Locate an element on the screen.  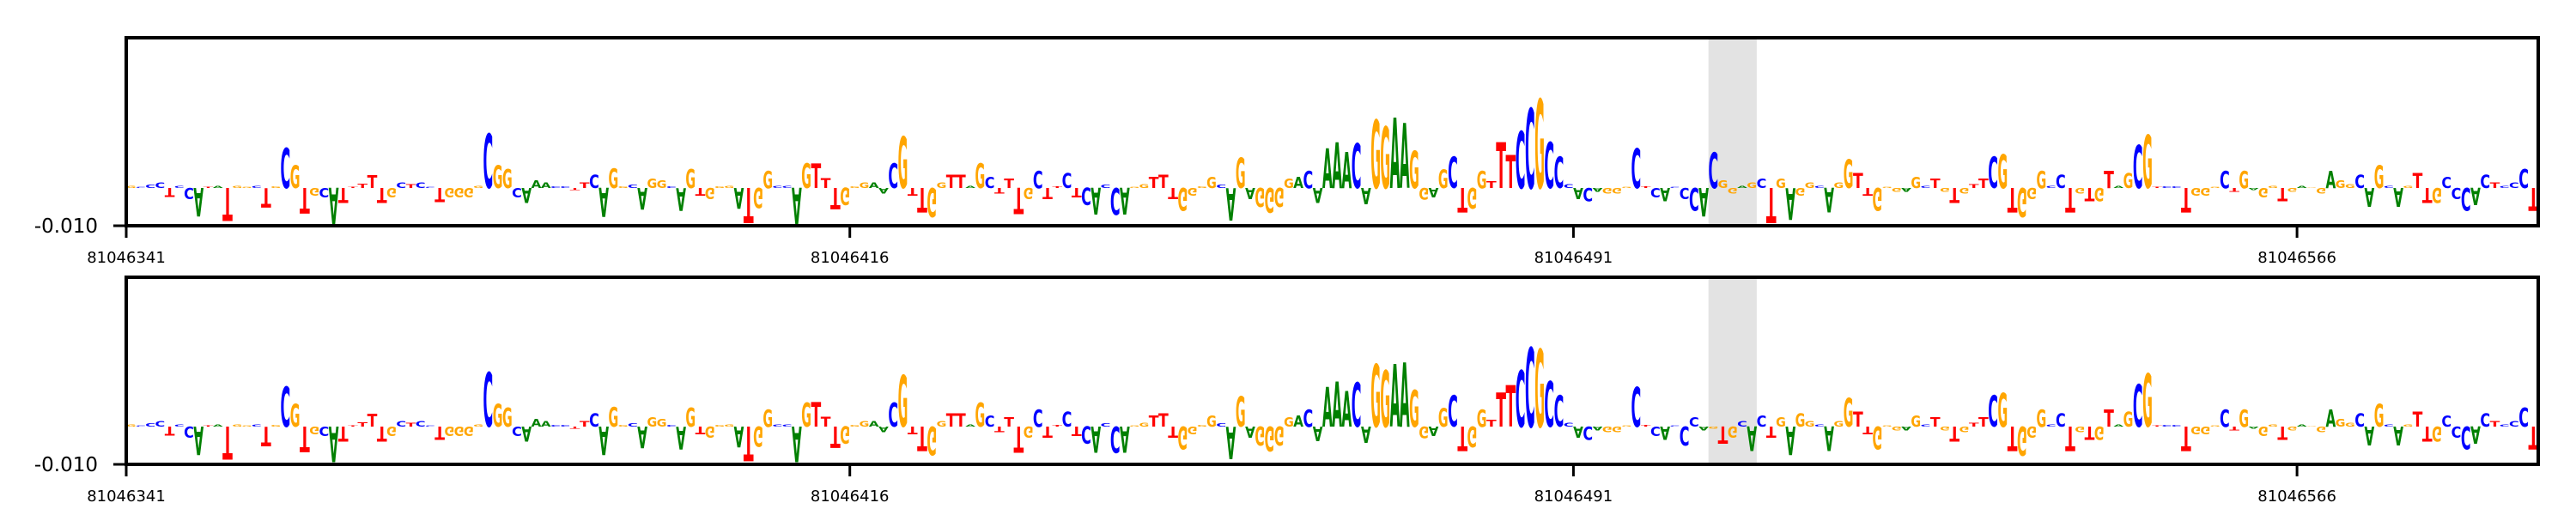
x-tick-label: 81046341 is located at coordinates (127, 258).